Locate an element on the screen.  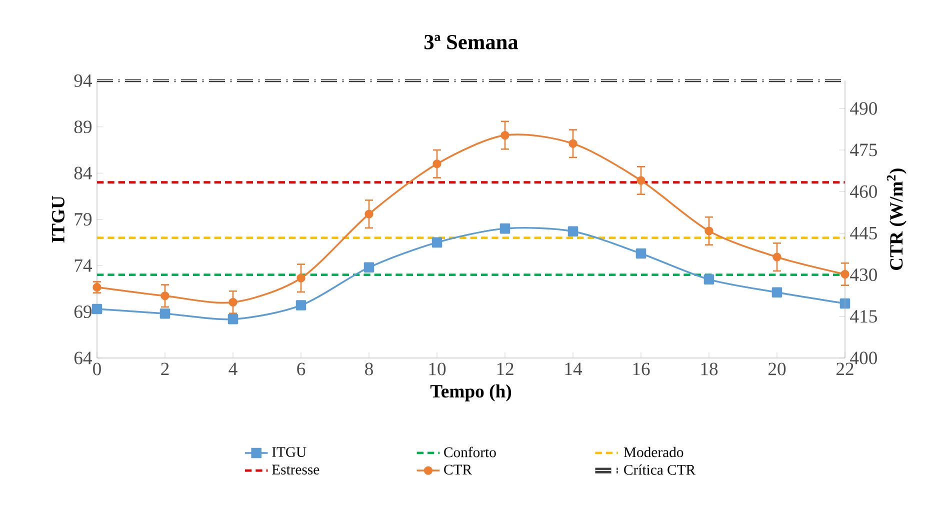
x-axis-title: Tempo (h) is located at coordinates (471, 393).